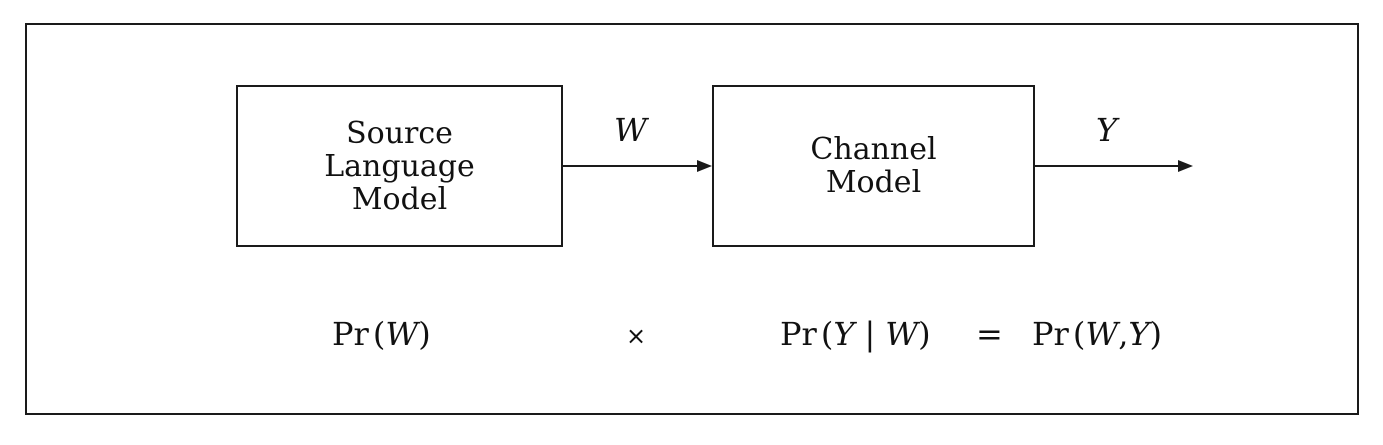 The width and height of the screenshot is (1383, 445). I want to click on formula-cond-bar: |, so click(870, 334).